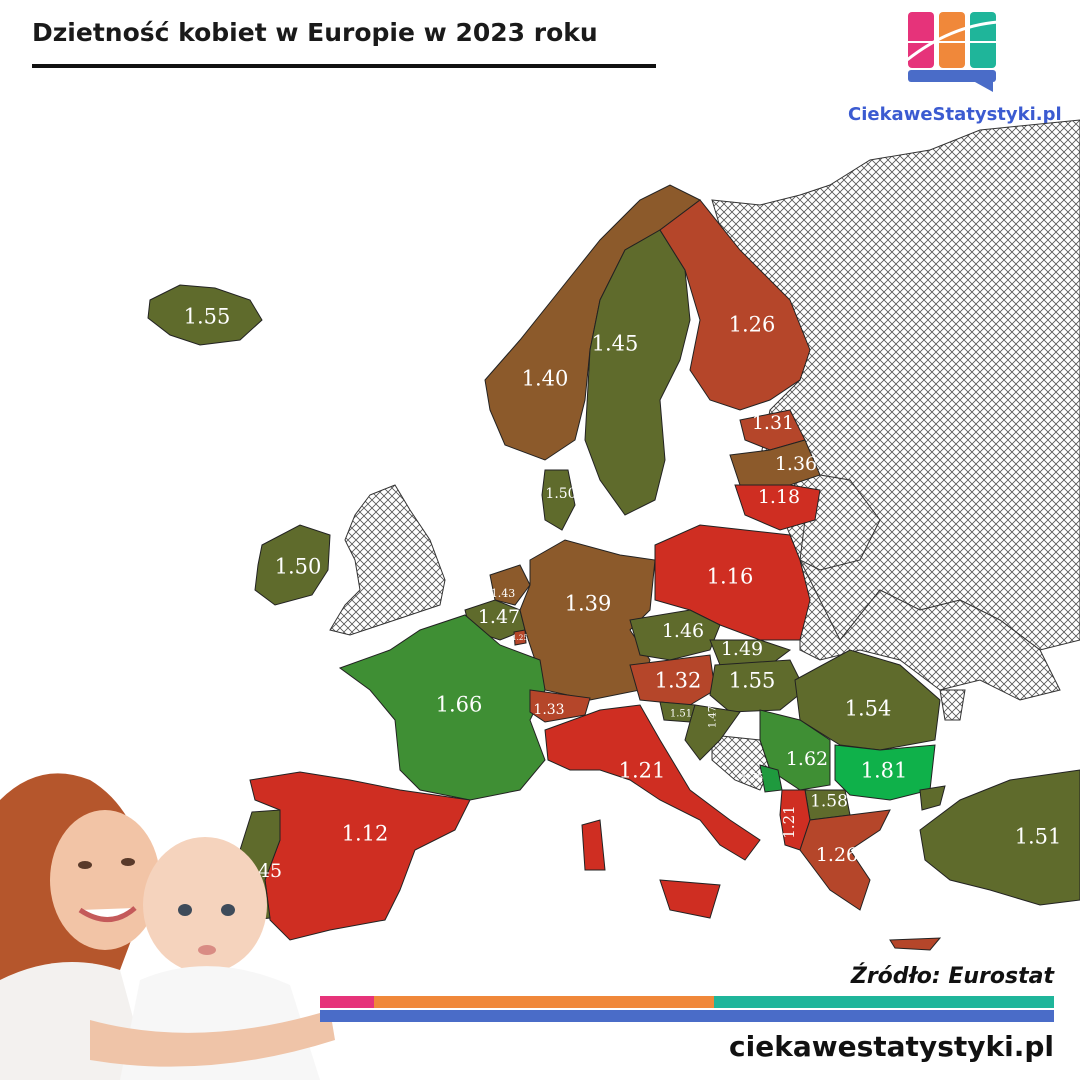  What do you see at coordinates (868, 709) in the screenshot?
I see `label-romania: 1.54` at bounding box center [868, 709].